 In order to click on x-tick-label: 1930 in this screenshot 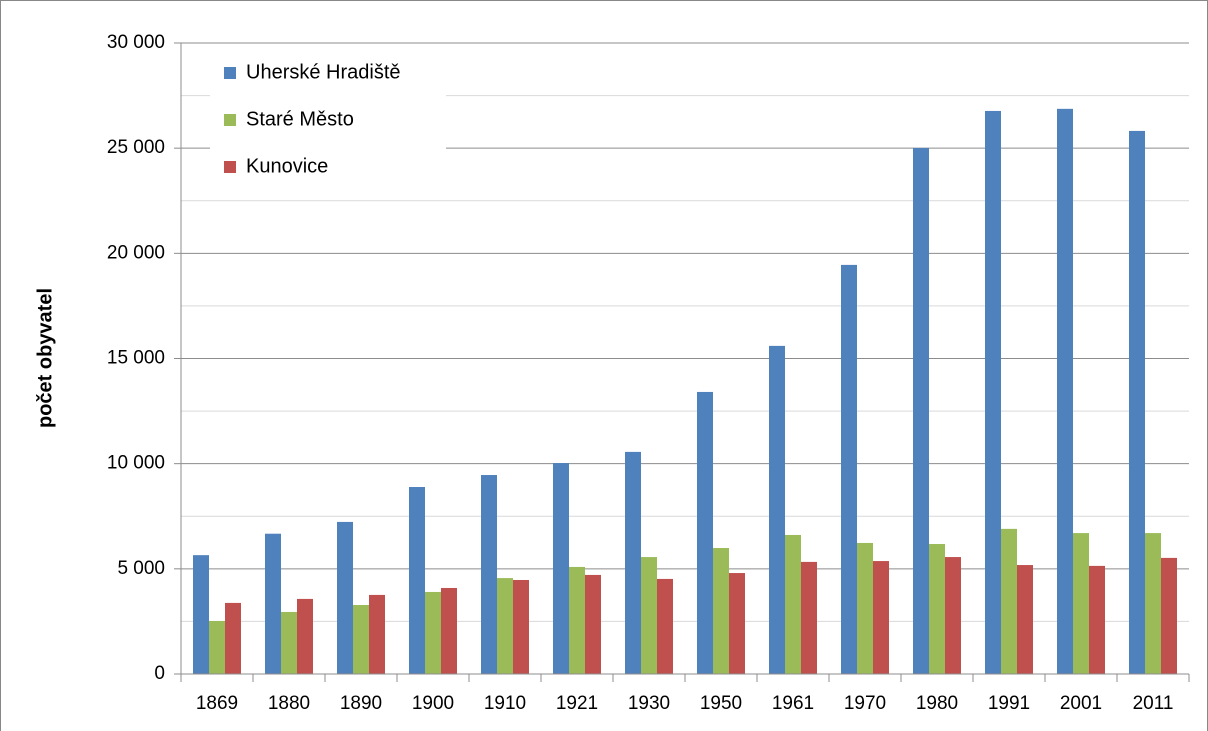, I will do `click(649, 703)`.